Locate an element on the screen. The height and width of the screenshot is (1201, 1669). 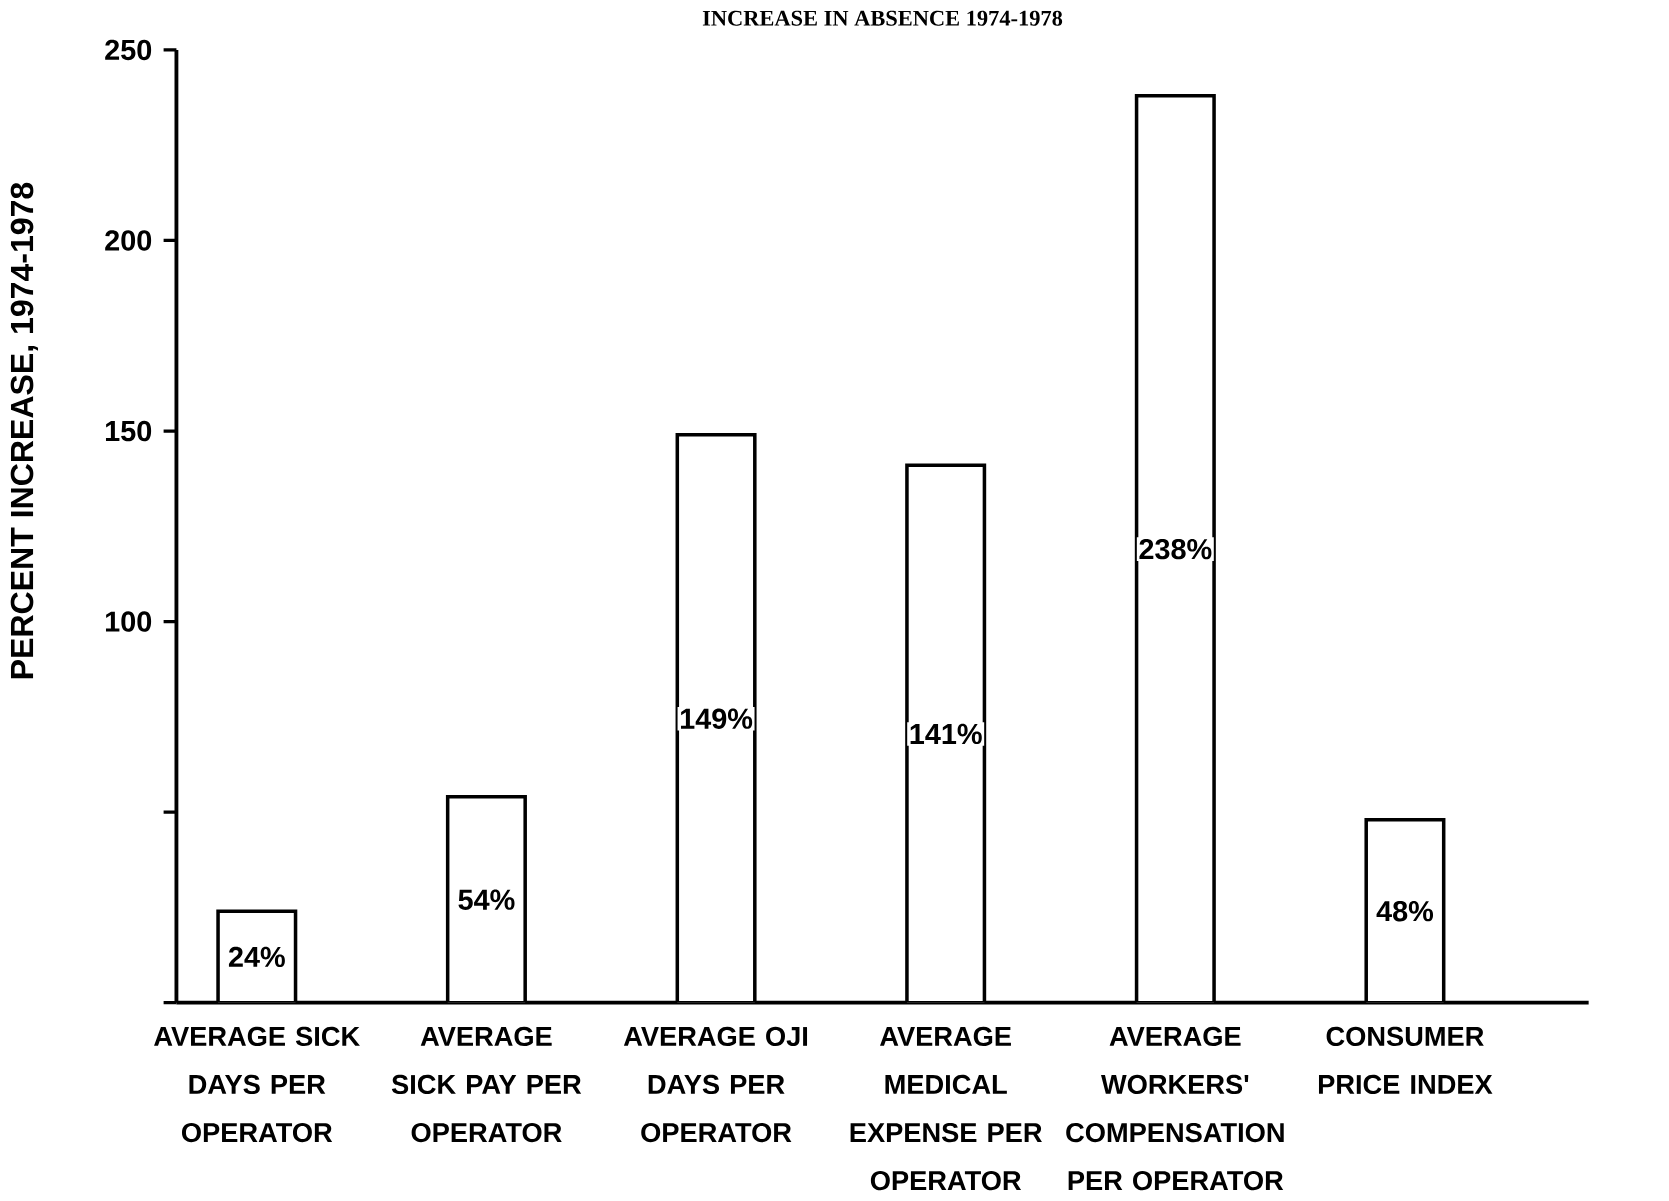
data-label: 24% is located at coordinates (256, 957).